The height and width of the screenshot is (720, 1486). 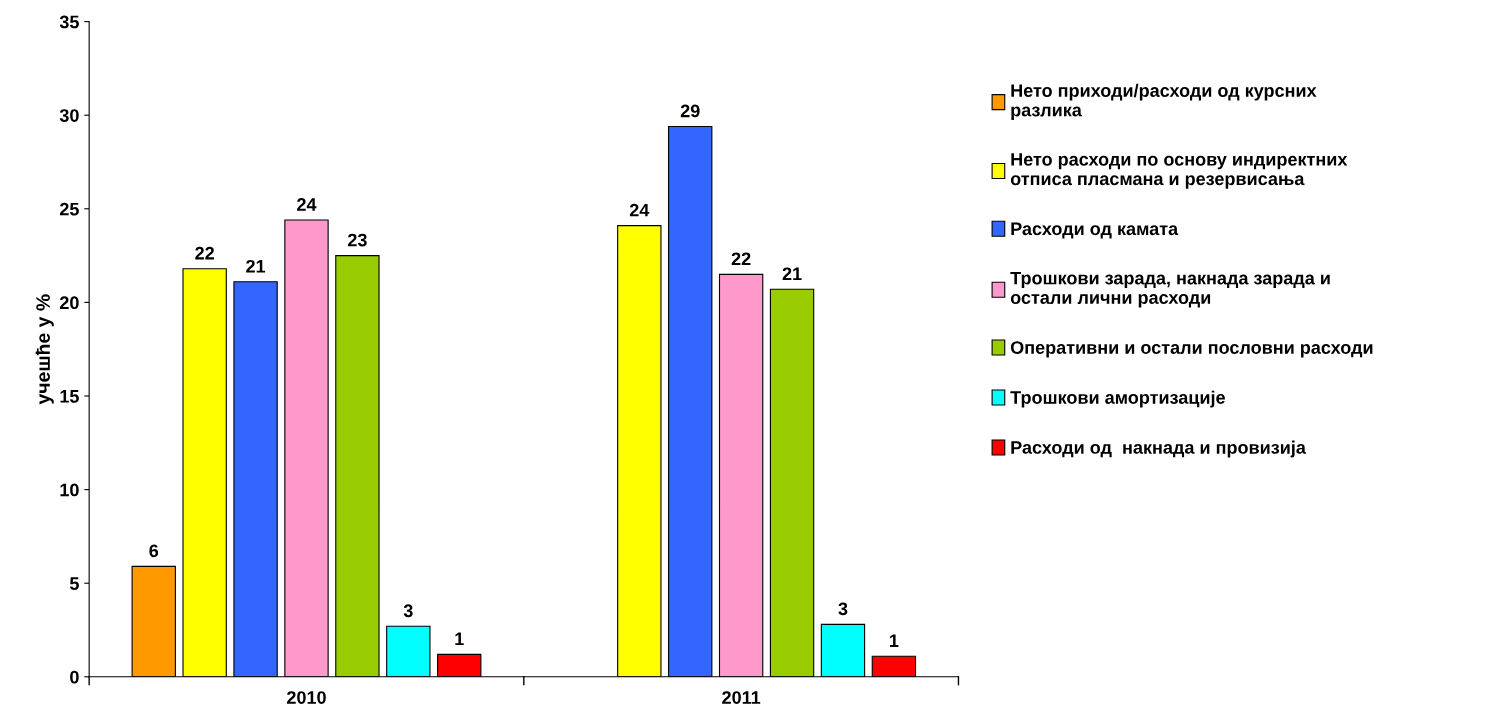 I want to click on y-tick-label: 30, so click(x=69, y=115).